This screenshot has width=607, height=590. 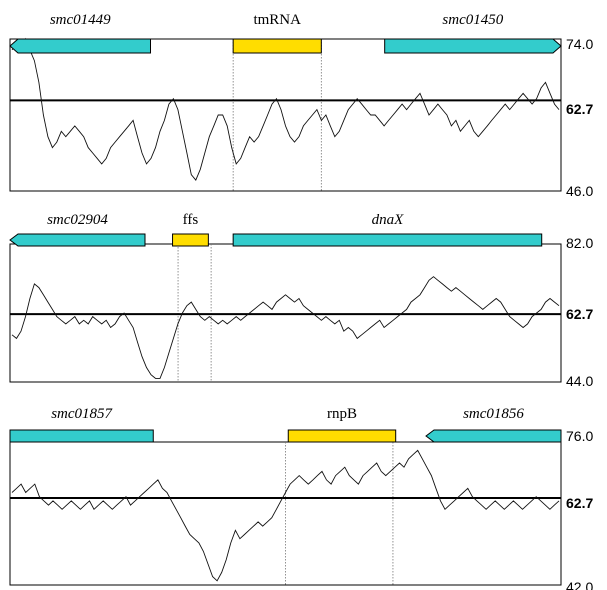 What do you see at coordinates (82, 414) in the screenshot?
I see `gene-label: smc01857` at bounding box center [82, 414].